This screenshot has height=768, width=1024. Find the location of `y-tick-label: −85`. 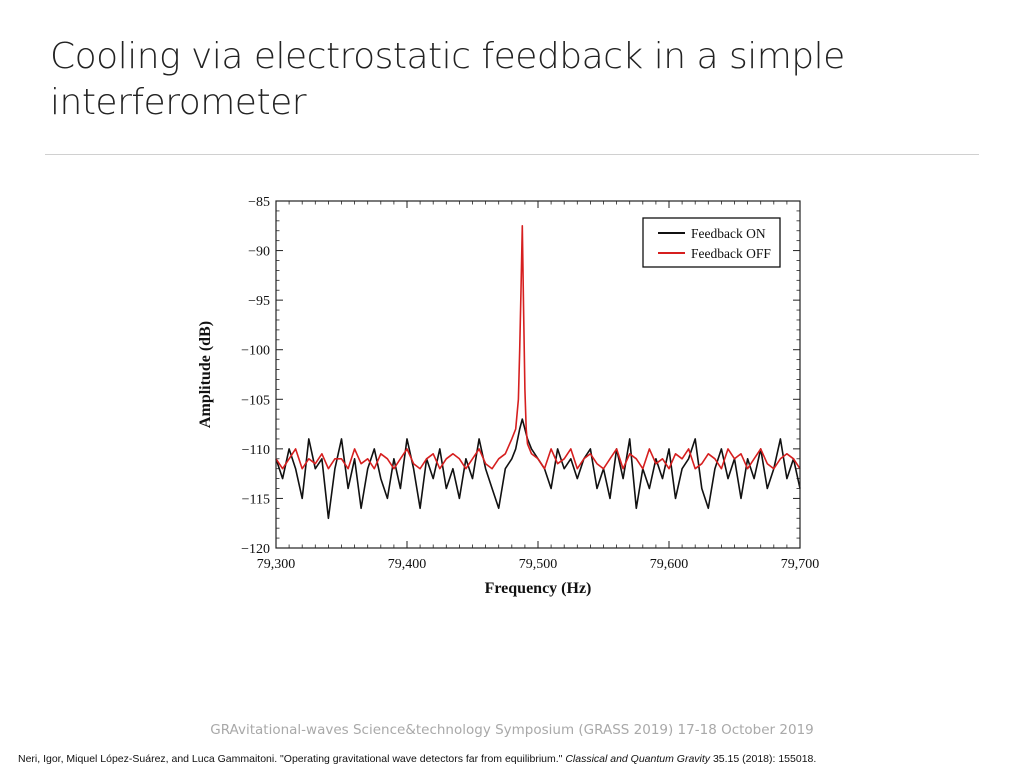

y-tick-label: −85 is located at coordinates (259, 202).